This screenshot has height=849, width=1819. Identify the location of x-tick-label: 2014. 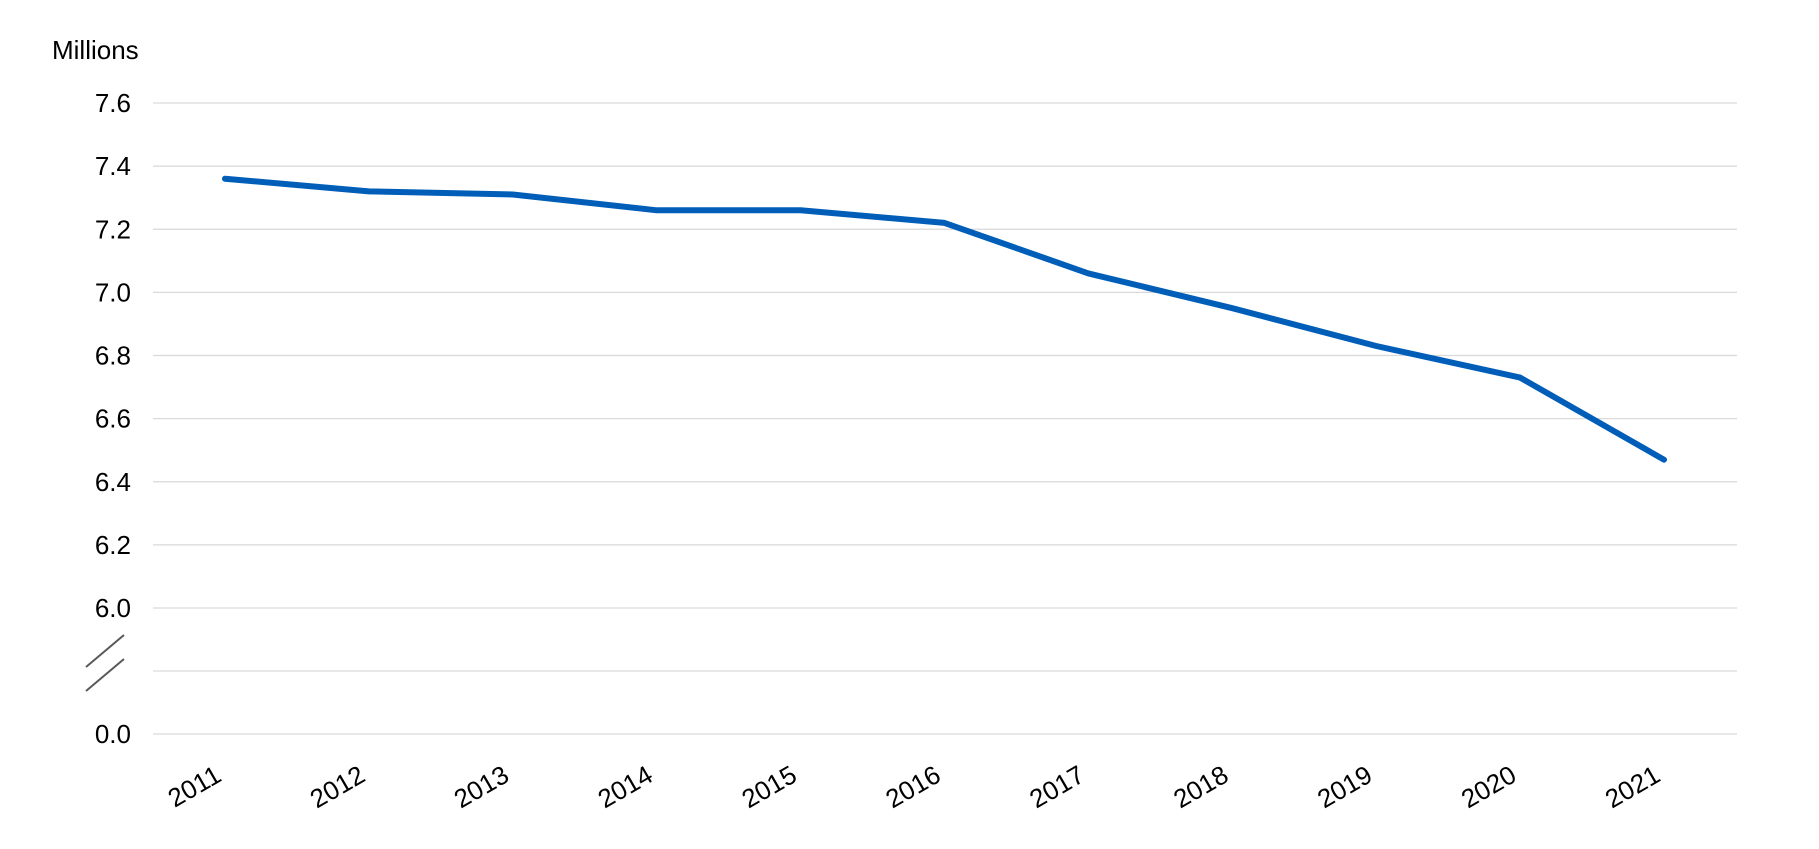
(625, 786).